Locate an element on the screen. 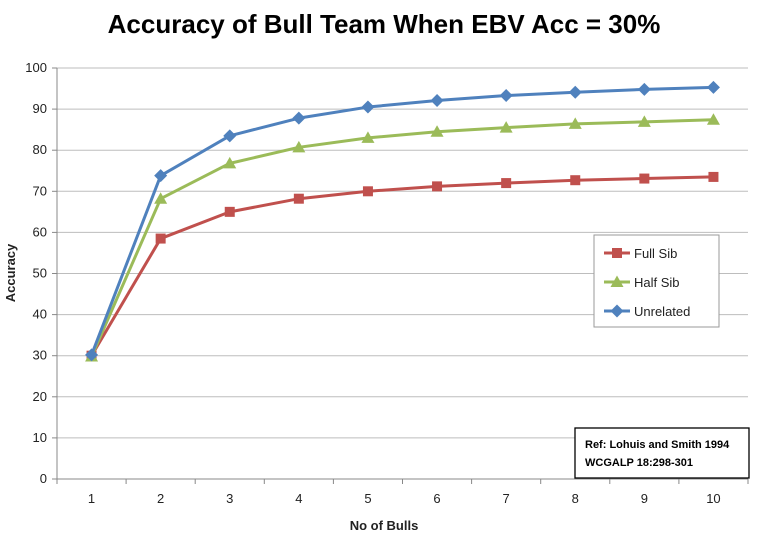  legend-label-half-sib: Half Sib is located at coordinates (657, 282).